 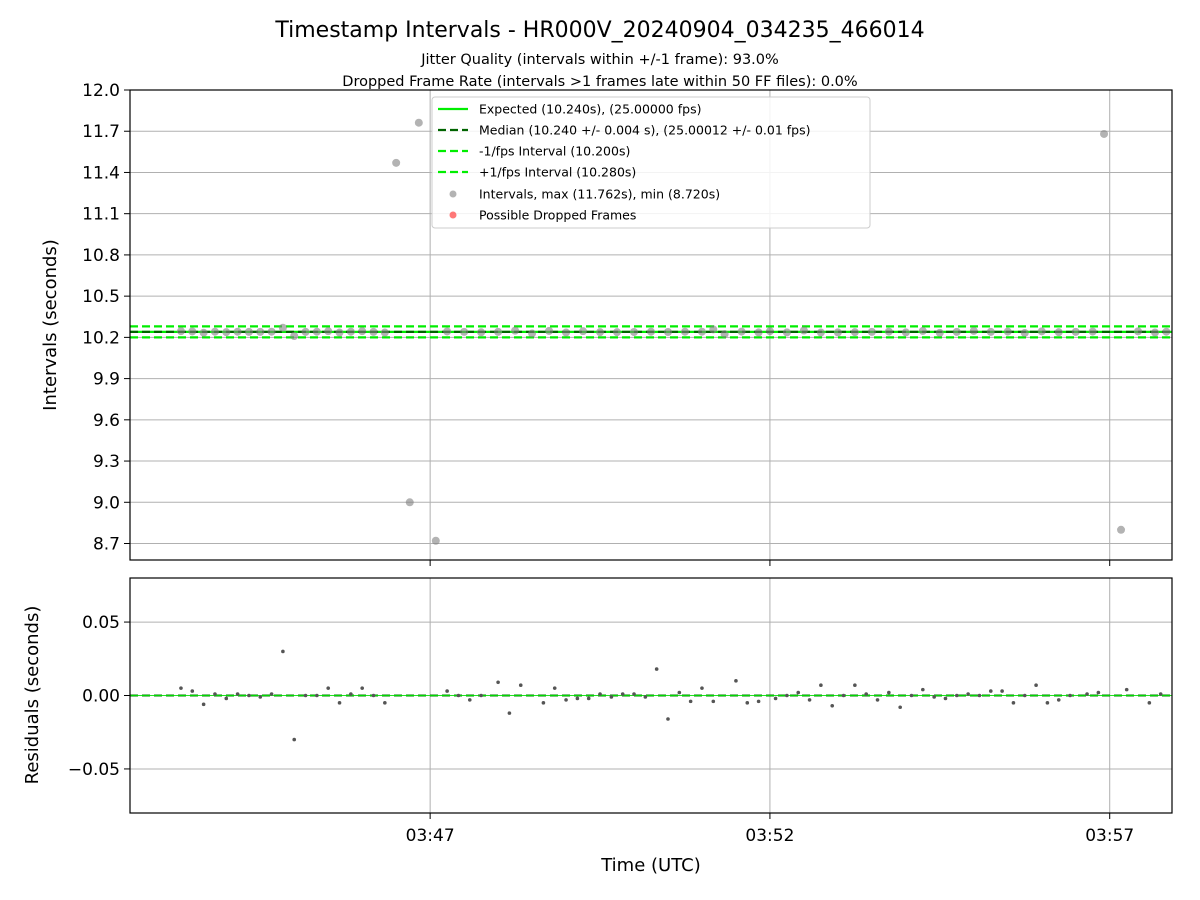 What do you see at coordinates (590, 109) in the screenshot?
I see `legend-expected-label: Expected (10.240s), (25.00000 fps)` at bounding box center [590, 109].